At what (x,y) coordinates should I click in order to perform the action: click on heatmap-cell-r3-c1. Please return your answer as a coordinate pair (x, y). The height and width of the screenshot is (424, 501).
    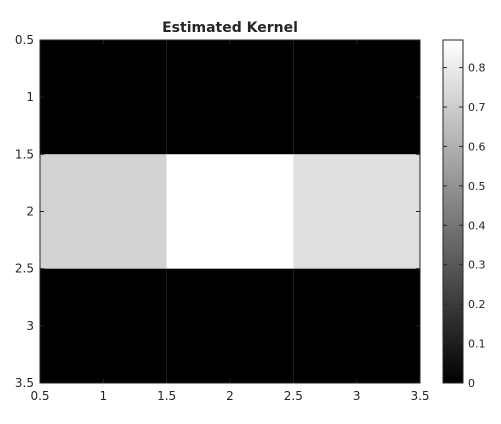
    Looking at the image, I should click on (103, 325).